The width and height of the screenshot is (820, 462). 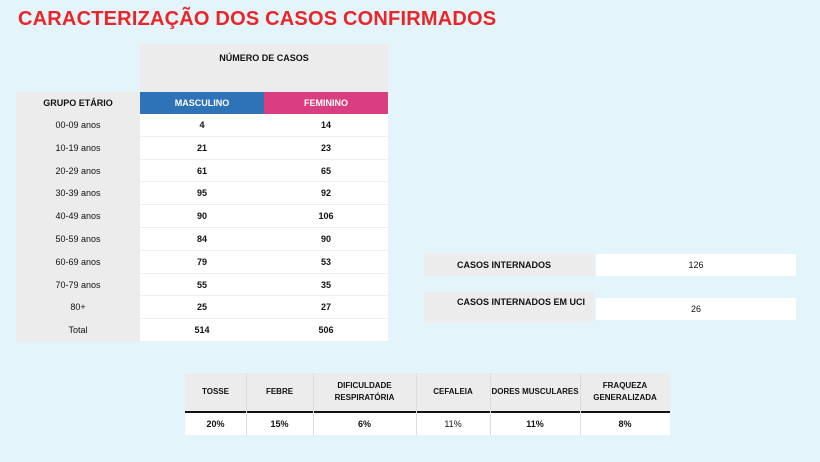 I want to click on age-group-cell: 20-29 anos, so click(x=78, y=170).